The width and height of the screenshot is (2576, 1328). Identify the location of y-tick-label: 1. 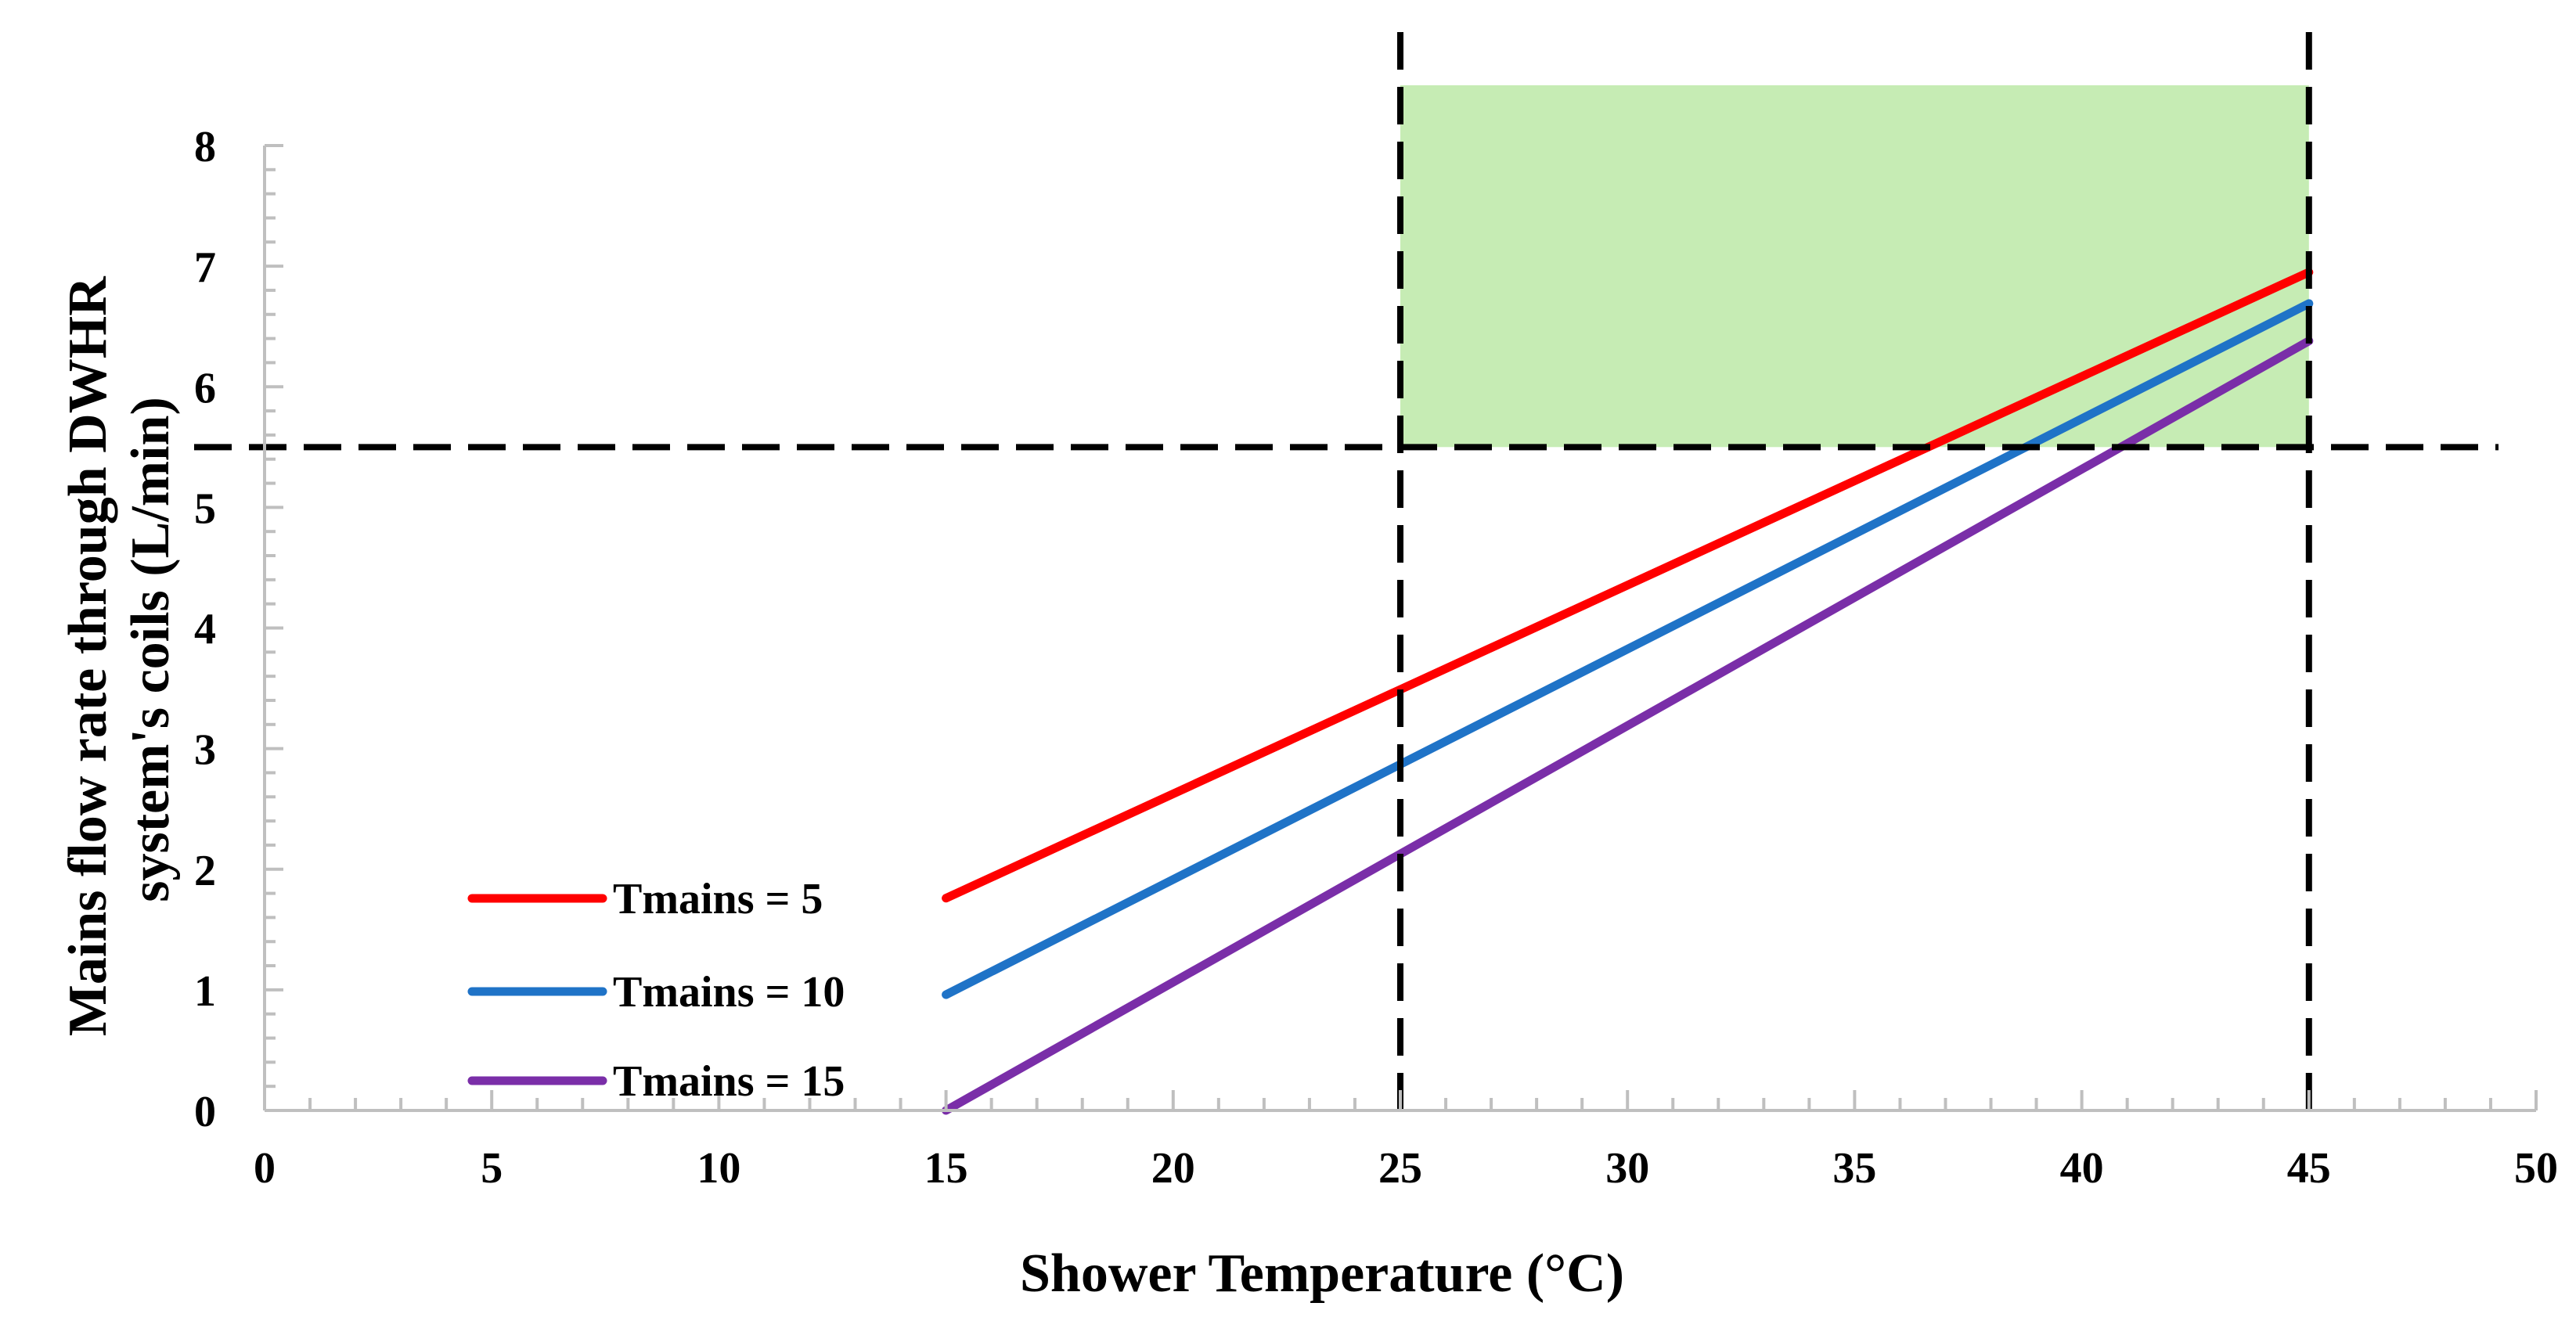
(205, 991).